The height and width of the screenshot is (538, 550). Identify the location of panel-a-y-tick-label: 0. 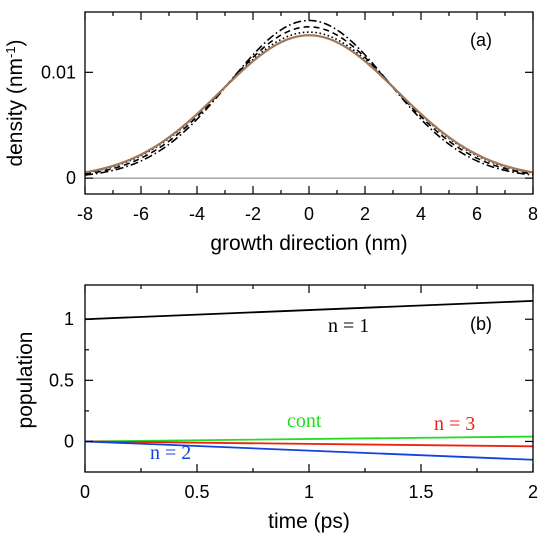
(71, 178).